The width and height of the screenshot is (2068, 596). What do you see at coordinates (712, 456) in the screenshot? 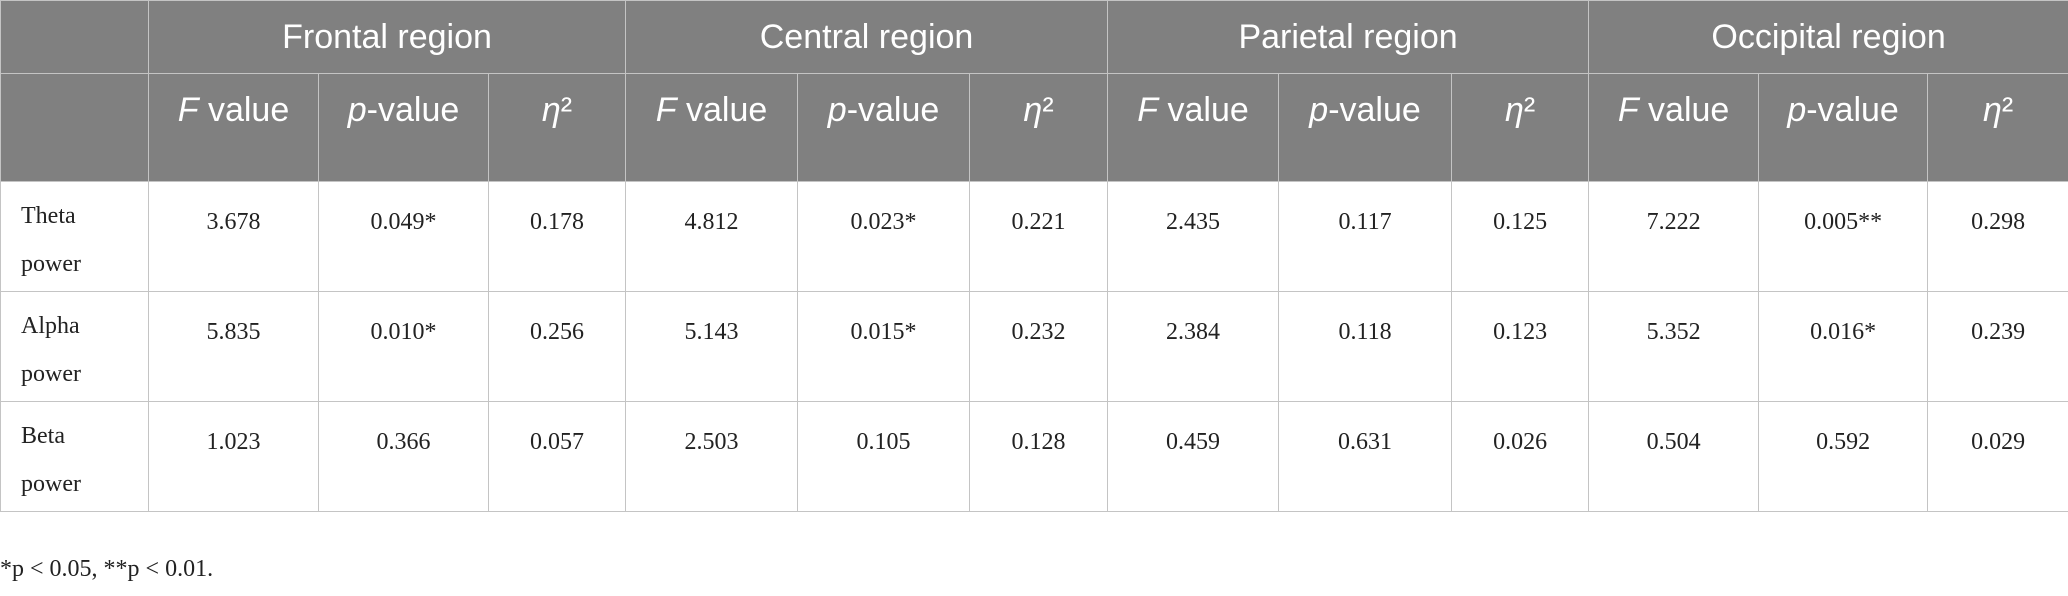
I see `data-cell: 2.503` at bounding box center [712, 456].